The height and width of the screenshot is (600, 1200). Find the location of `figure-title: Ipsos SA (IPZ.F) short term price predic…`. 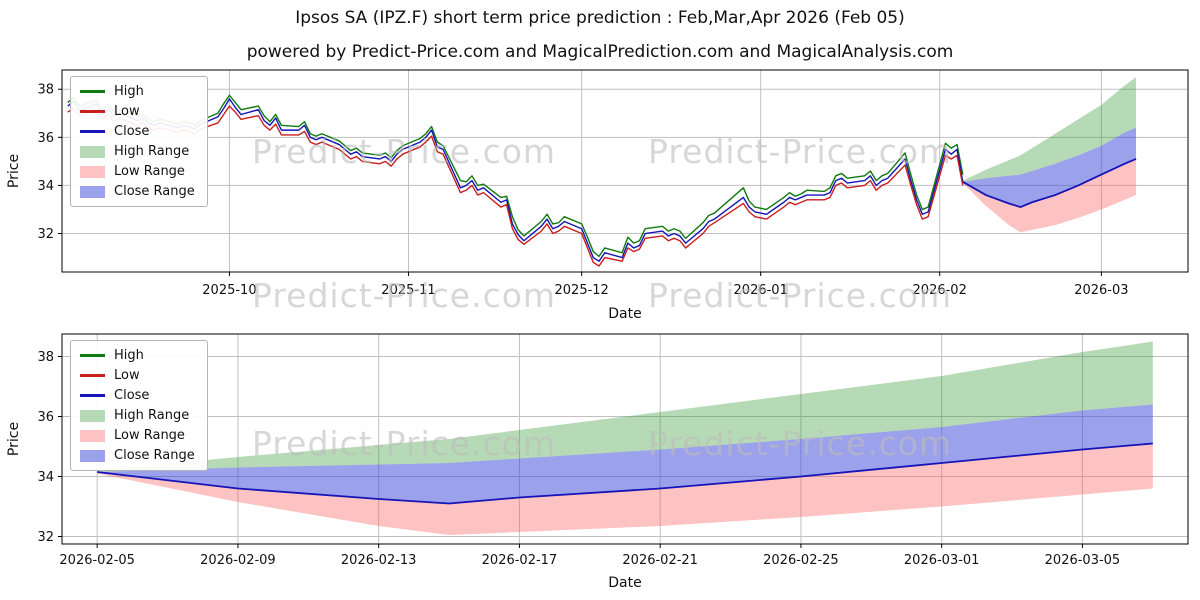

figure-title: Ipsos SA (IPZ.F) short term price predic… is located at coordinates (600, 18).